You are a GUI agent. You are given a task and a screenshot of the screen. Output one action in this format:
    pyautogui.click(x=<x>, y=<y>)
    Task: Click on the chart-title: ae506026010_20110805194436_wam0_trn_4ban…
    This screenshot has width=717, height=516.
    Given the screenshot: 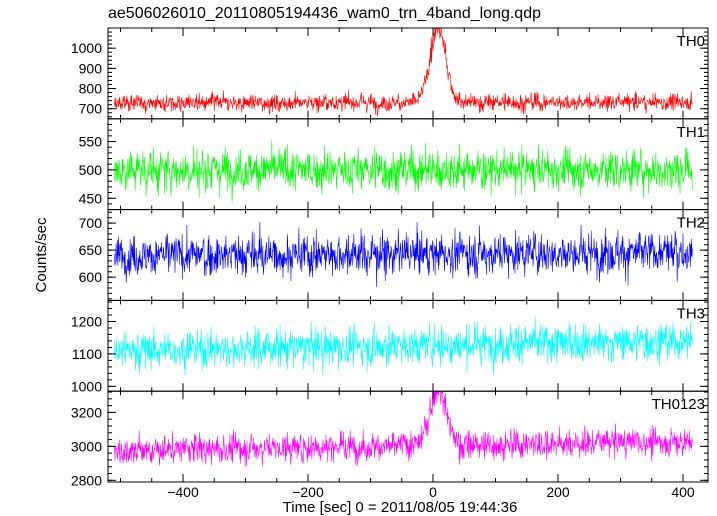 What is the action you would take?
    pyautogui.click(x=324, y=13)
    